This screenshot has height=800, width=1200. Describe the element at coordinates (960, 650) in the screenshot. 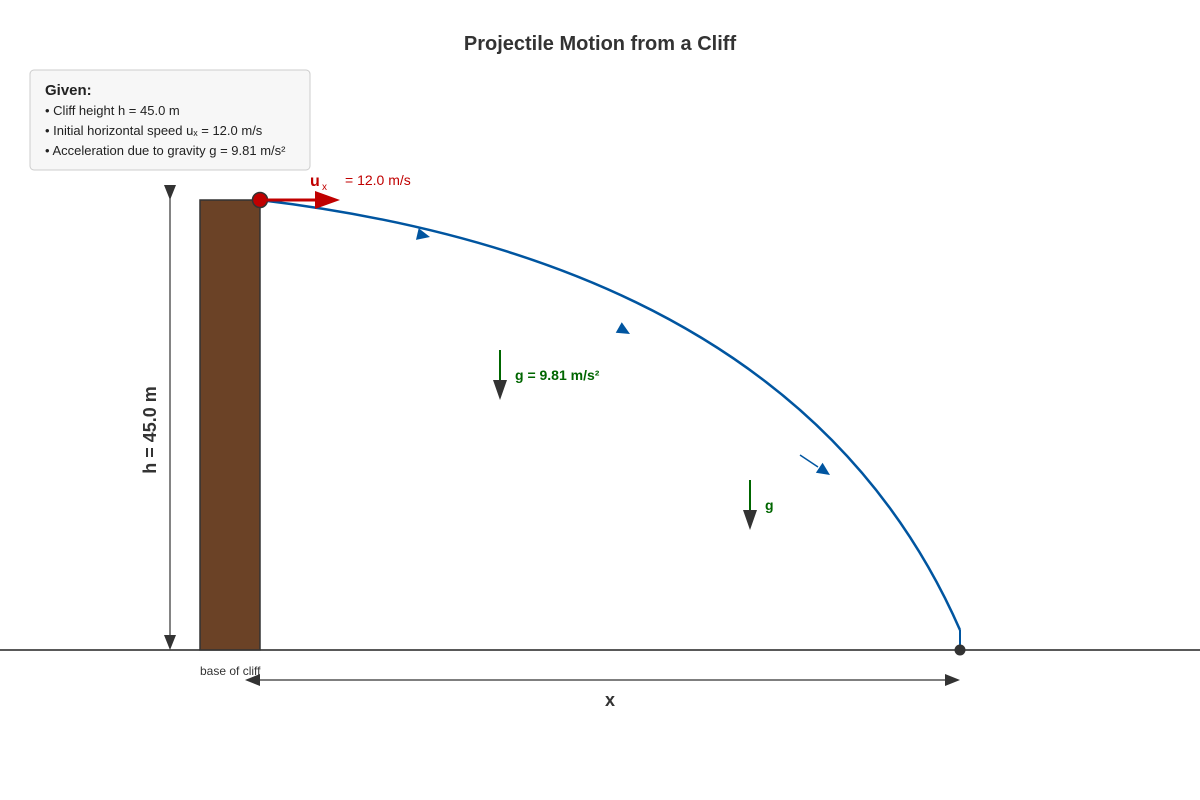

I see `landing-point` at that location.